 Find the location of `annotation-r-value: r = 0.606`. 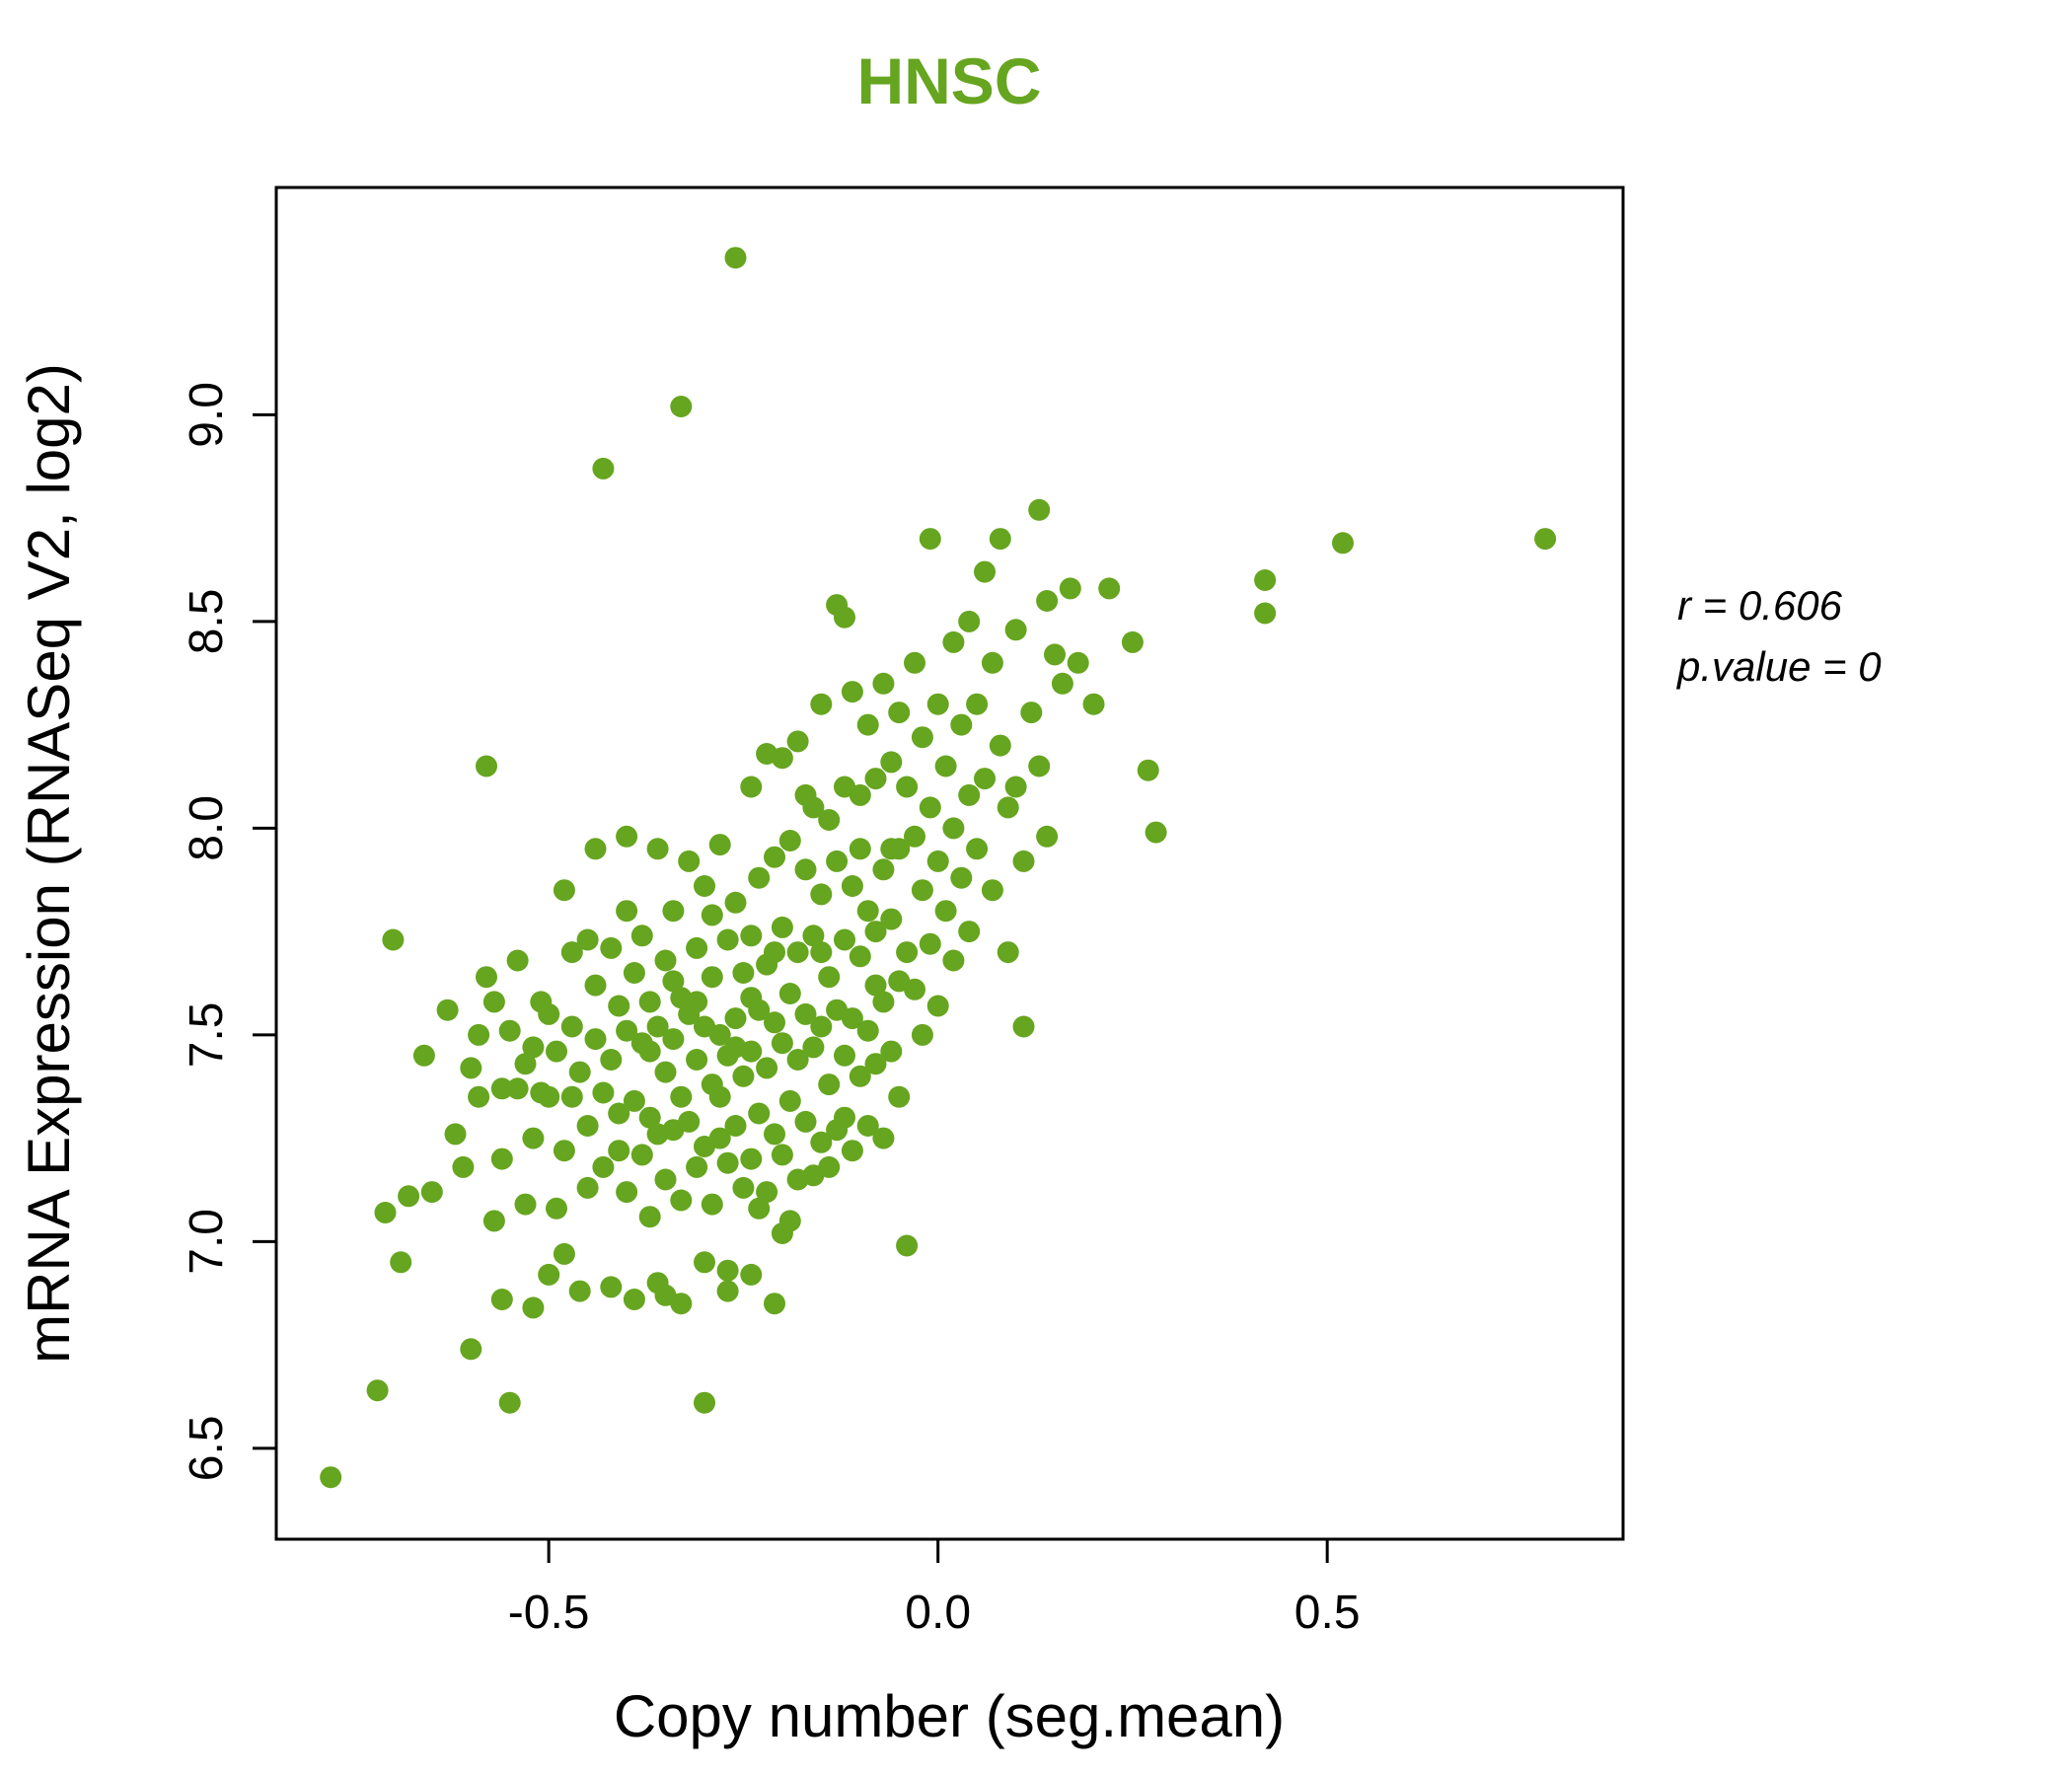

annotation-r-value: r = 0.606 is located at coordinates (1760, 606).